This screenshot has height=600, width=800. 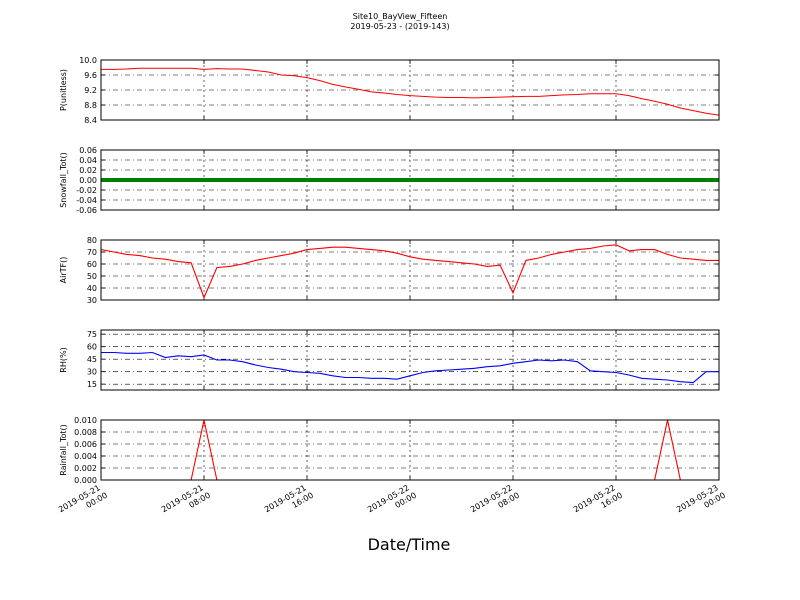 What do you see at coordinates (90, 120) in the screenshot?
I see `y-tick-label: 8.4` at bounding box center [90, 120].